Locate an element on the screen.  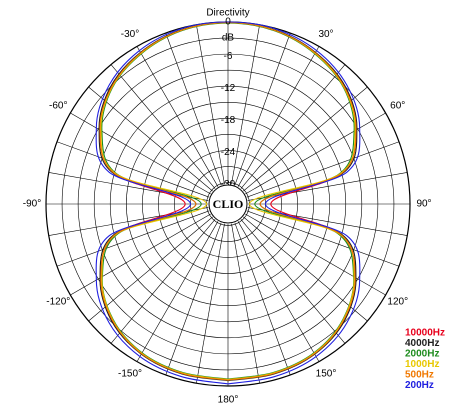
theta-tick-label: 180° is located at coordinates (228, 400).